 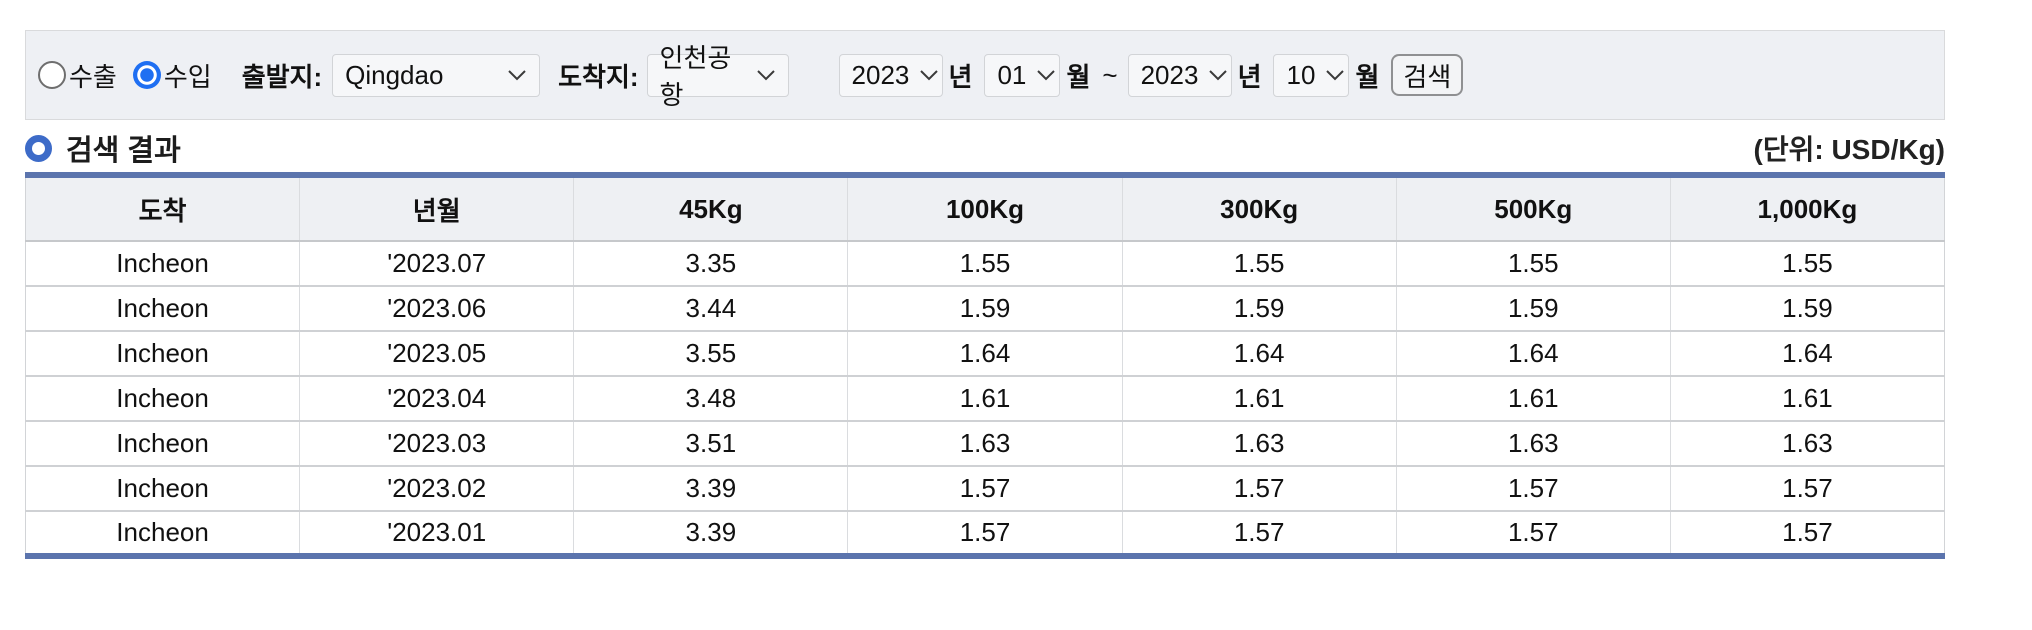 What do you see at coordinates (1807, 398) in the screenshot?
I see `cell-1000kg: 1.61` at bounding box center [1807, 398].